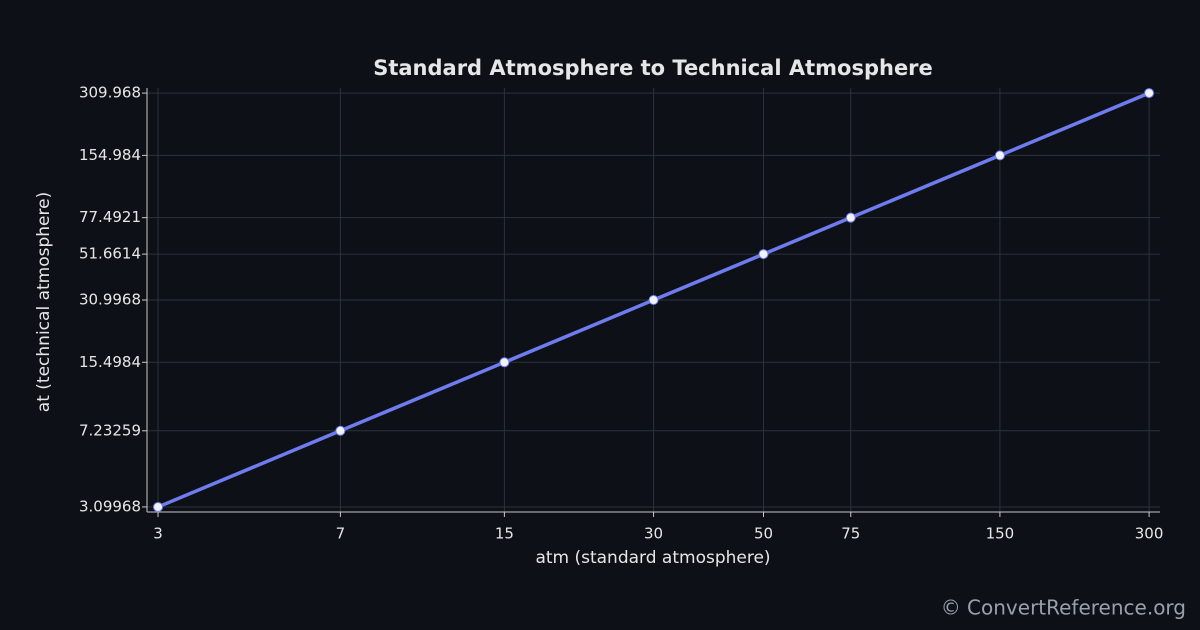 The image size is (1200, 630). I want to click on x-axis-label: atm (standard atmosphere), so click(652, 558).